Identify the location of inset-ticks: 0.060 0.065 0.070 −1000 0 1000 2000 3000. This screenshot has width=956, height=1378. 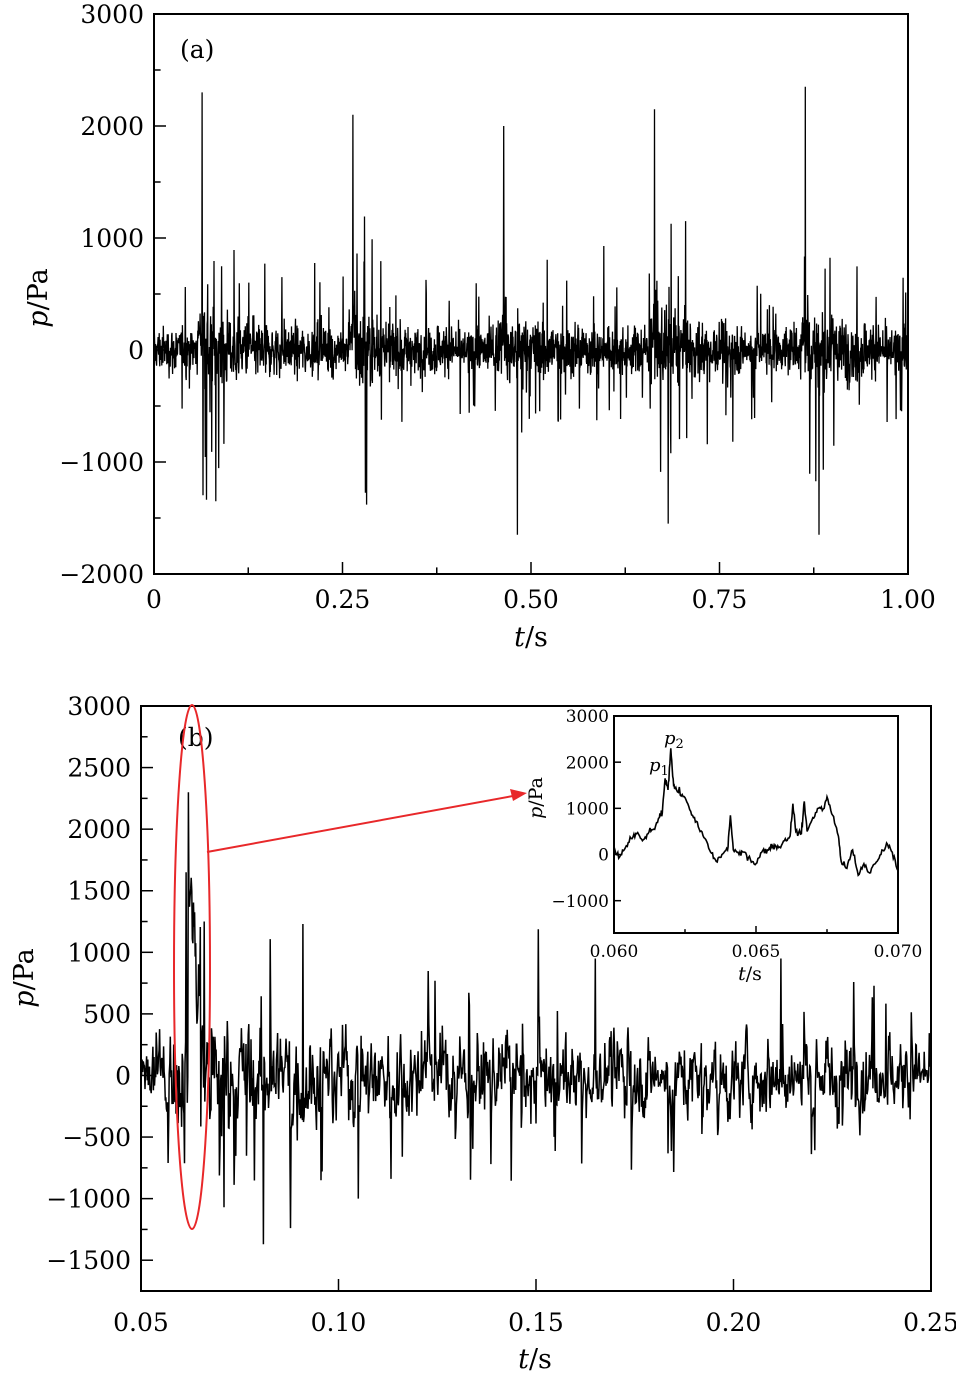
(736, 834).